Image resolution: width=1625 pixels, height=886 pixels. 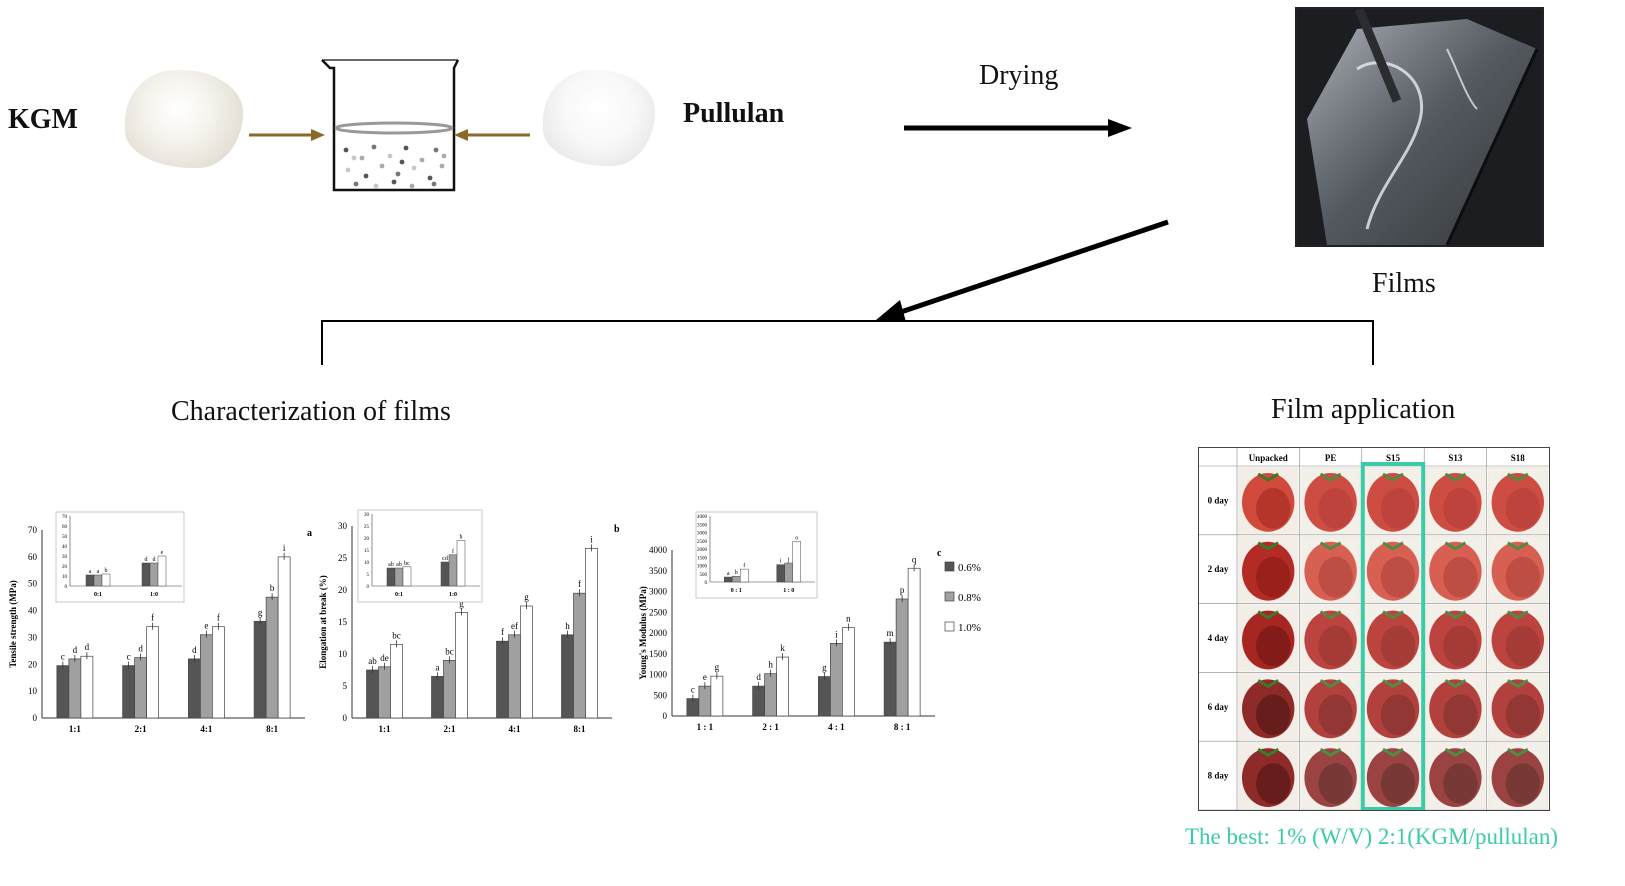 What do you see at coordinates (311, 411) in the screenshot?
I see `characterization-label: Characterization of films` at bounding box center [311, 411].